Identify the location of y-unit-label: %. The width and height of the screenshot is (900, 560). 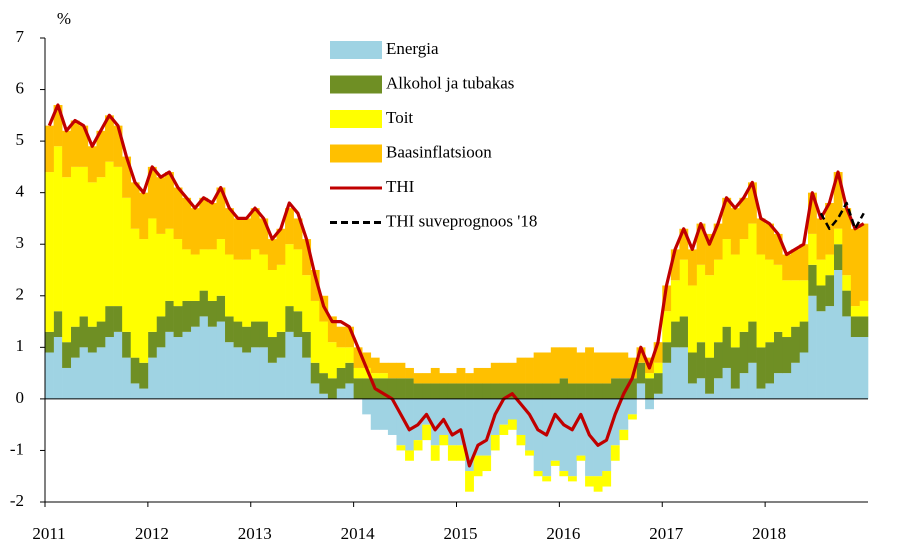
(64, 18).